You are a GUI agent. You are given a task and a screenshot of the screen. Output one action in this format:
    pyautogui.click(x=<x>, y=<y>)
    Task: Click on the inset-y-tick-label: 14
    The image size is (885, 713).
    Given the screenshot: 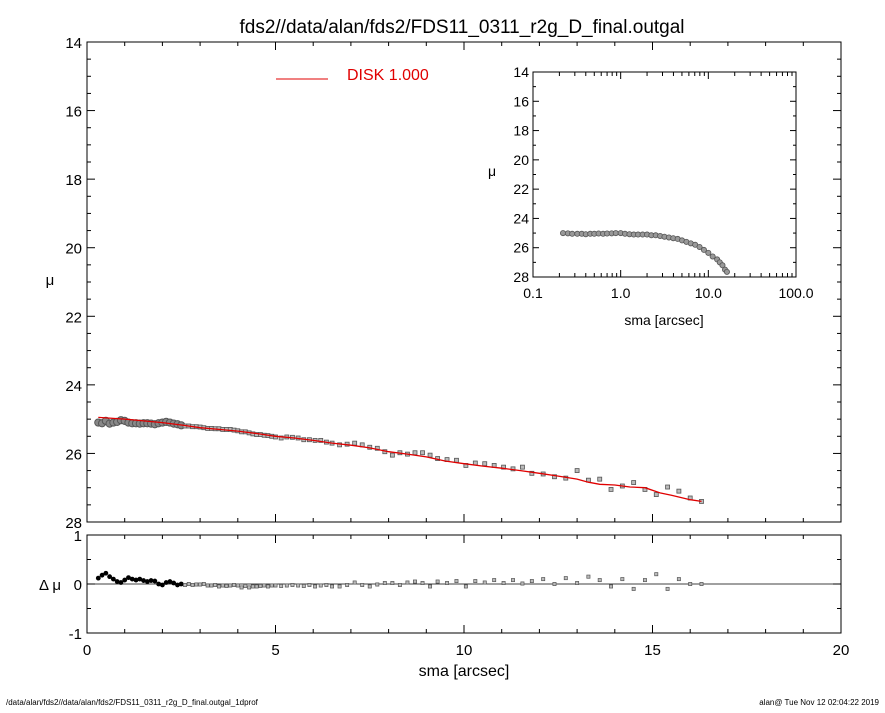 What is the action you would take?
    pyautogui.click(x=521, y=72)
    